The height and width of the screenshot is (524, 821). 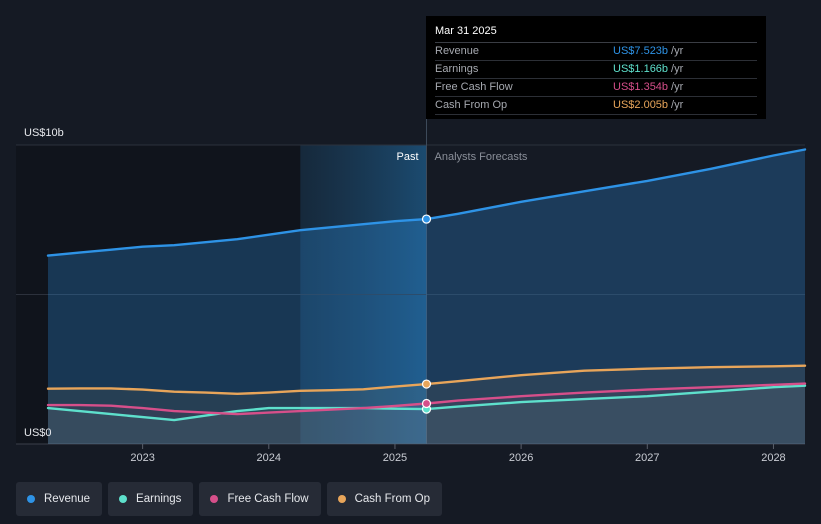 What do you see at coordinates (481, 157) in the screenshot?
I see `forecast-label: Analysts Forecasts` at bounding box center [481, 157].